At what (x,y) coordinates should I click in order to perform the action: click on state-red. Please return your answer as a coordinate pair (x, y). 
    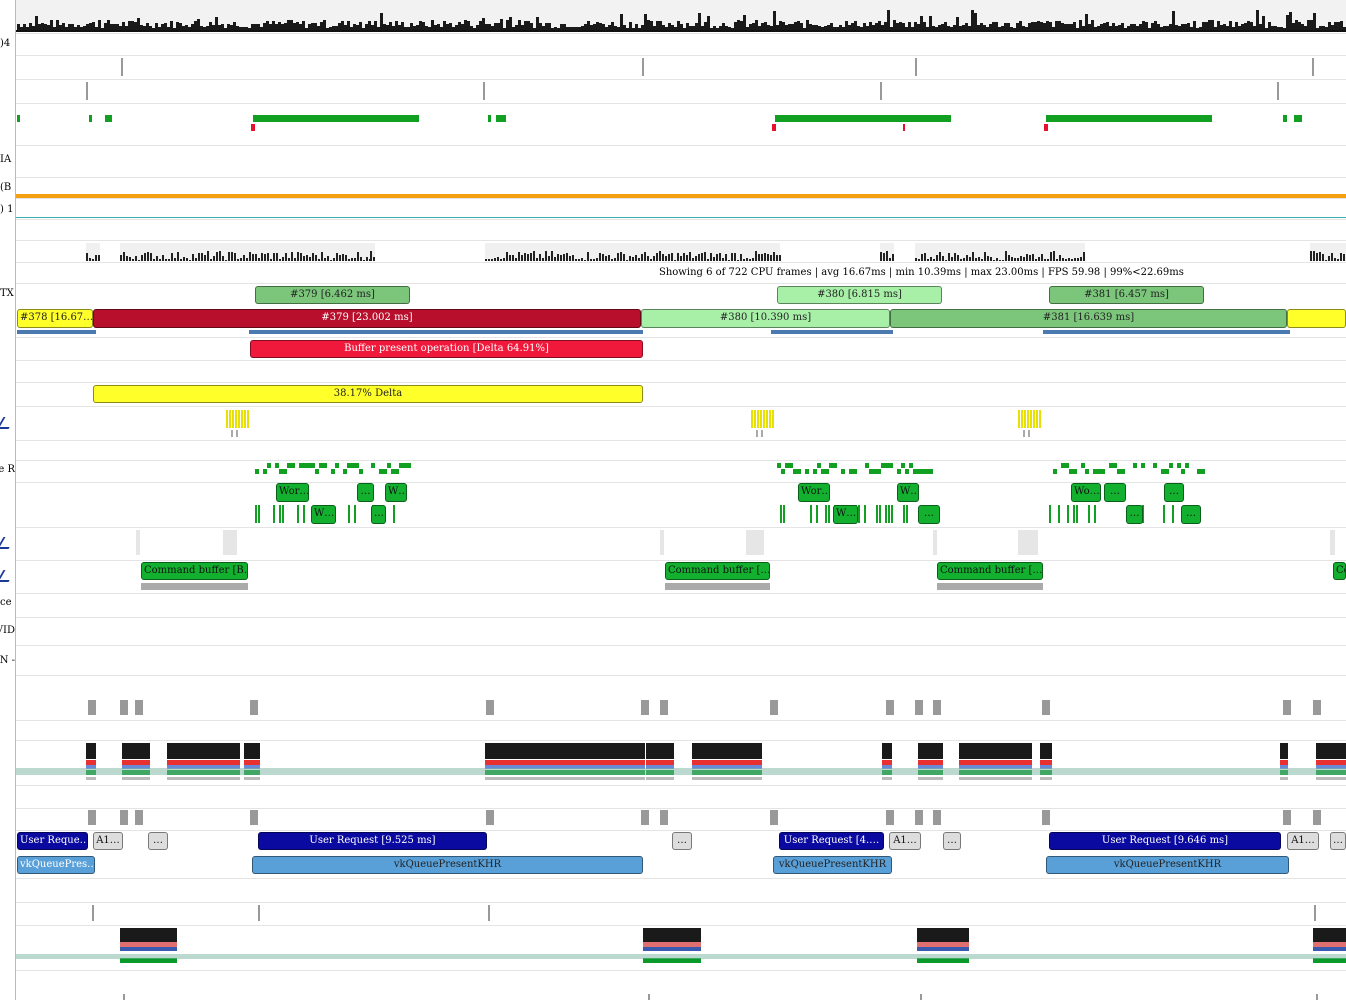
    Looking at the image, I should click on (943, 944).